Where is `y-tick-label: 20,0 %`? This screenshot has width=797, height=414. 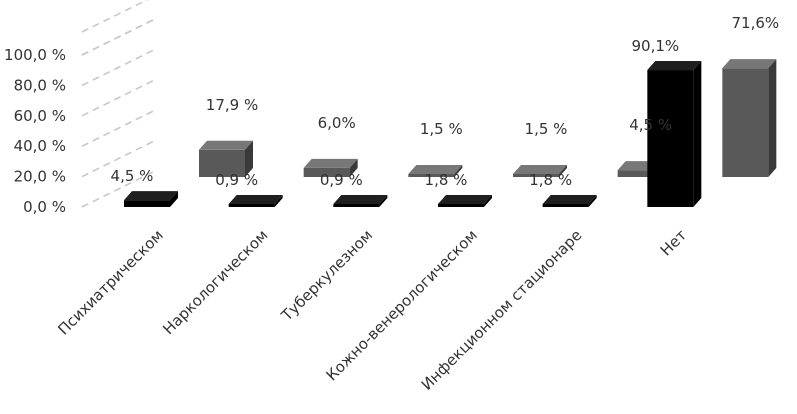 y-tick-label: 20,0 % is located at coordinates (40, 177).